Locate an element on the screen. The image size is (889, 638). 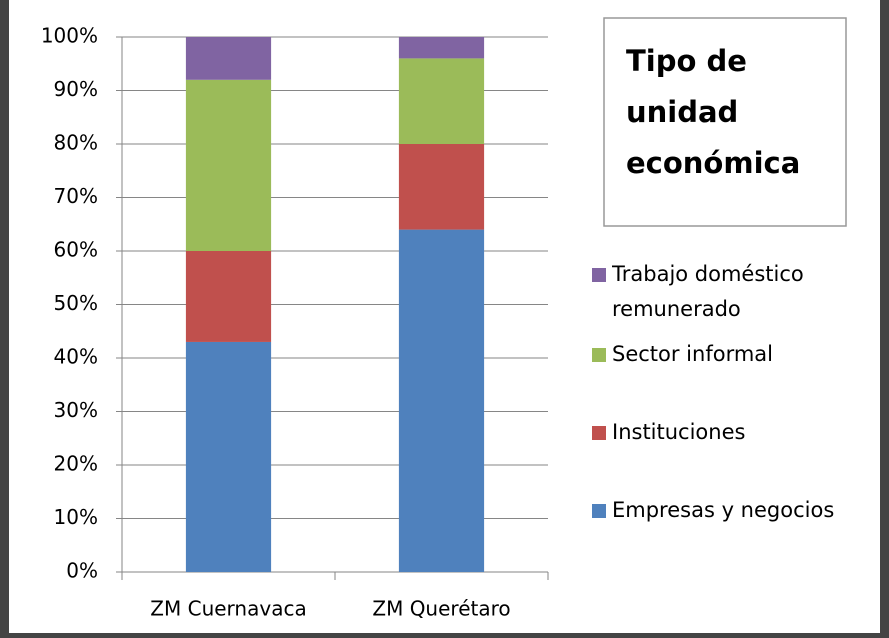
legend-label: Sector informal is located at coordinates (692, 354).